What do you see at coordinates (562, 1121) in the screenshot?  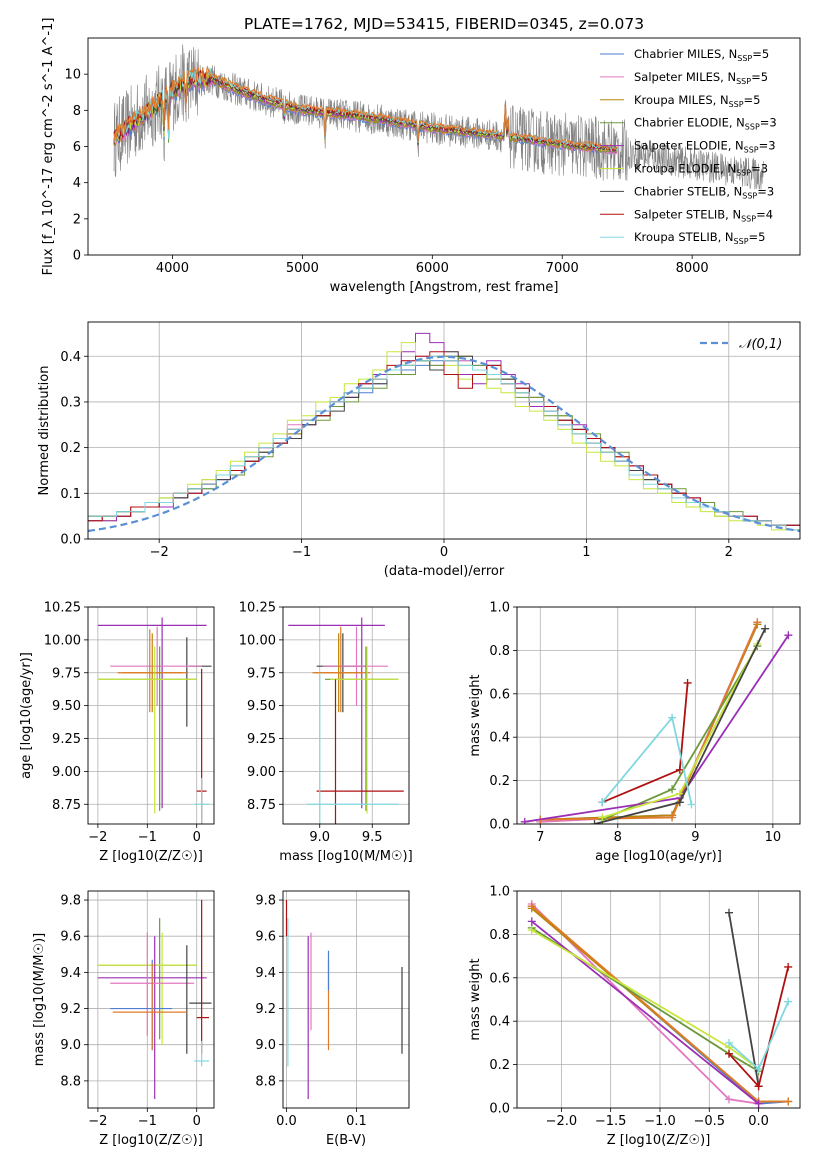 I see `x-tick-label: −2.0` at bounding box center [562, 1121].